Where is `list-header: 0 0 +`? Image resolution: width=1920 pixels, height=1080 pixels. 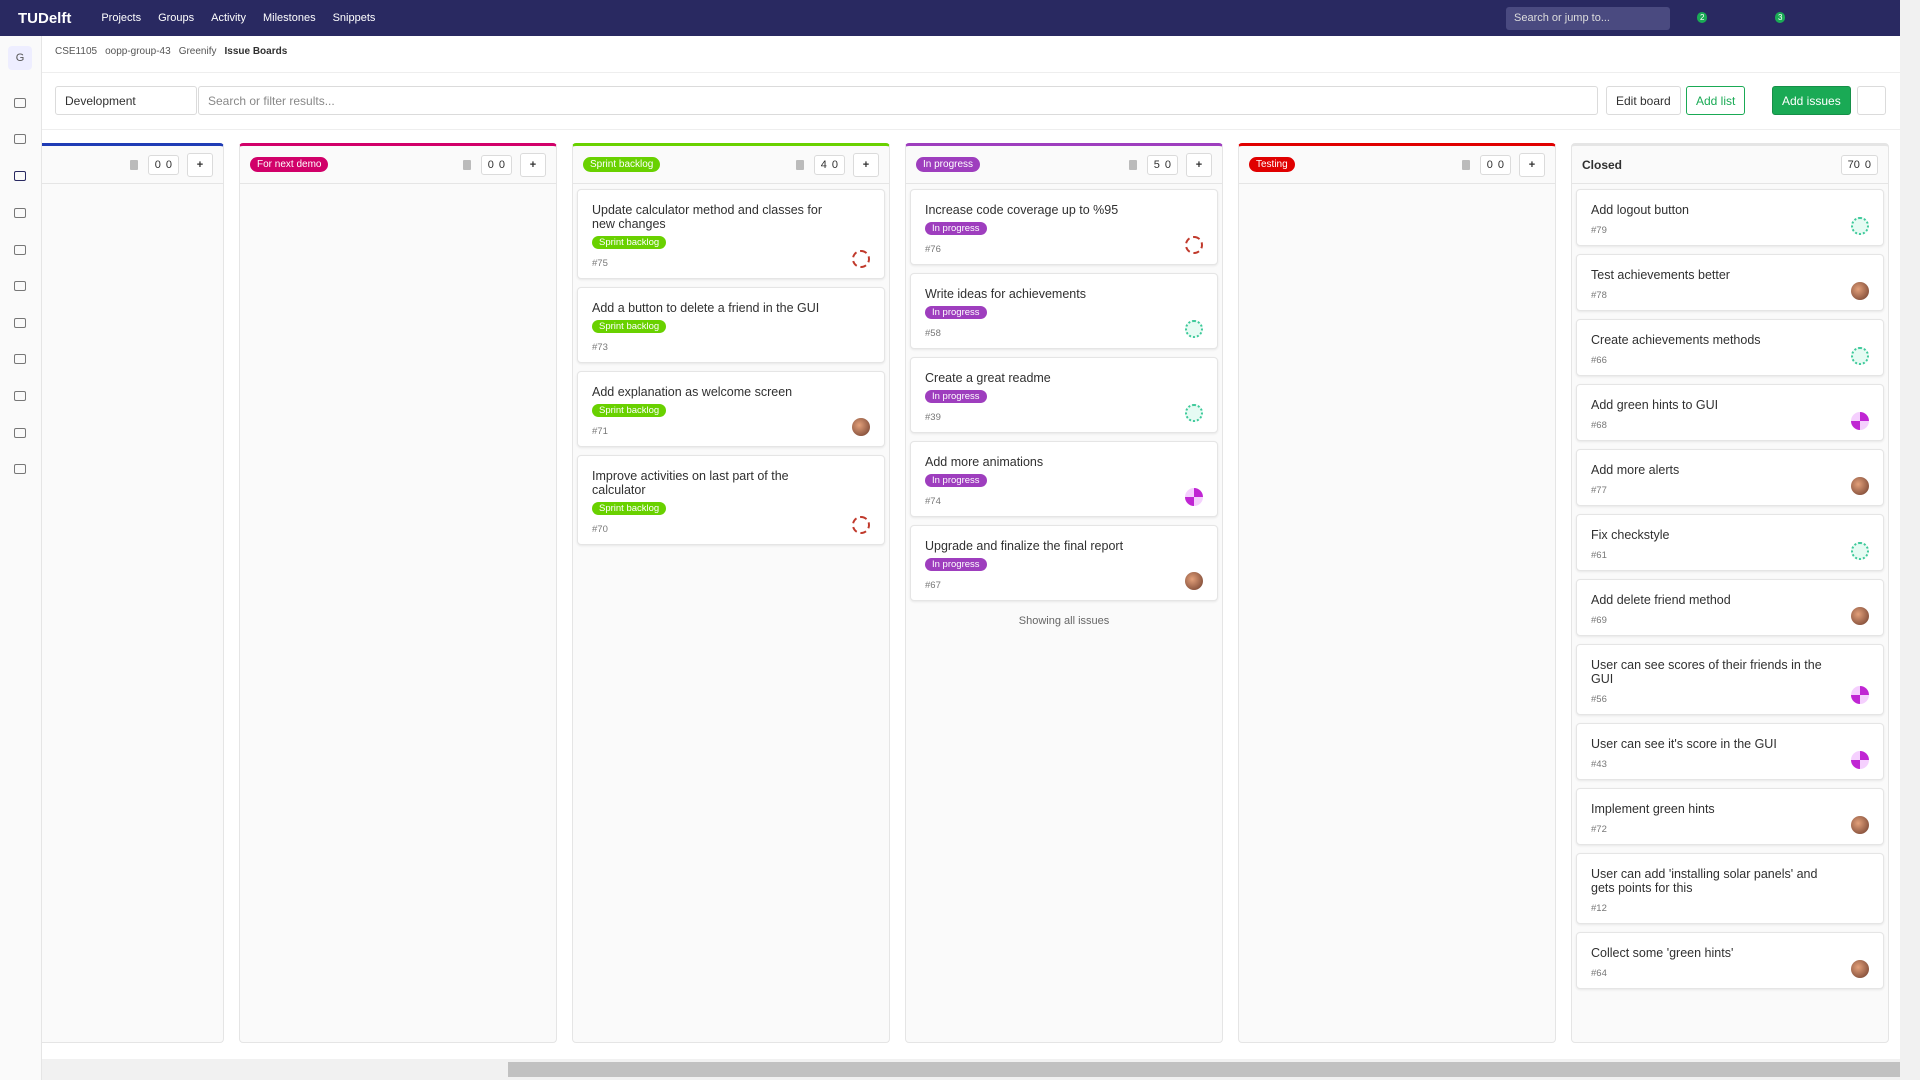 list-header: 0 0 + is located at coordinates (132, 165).